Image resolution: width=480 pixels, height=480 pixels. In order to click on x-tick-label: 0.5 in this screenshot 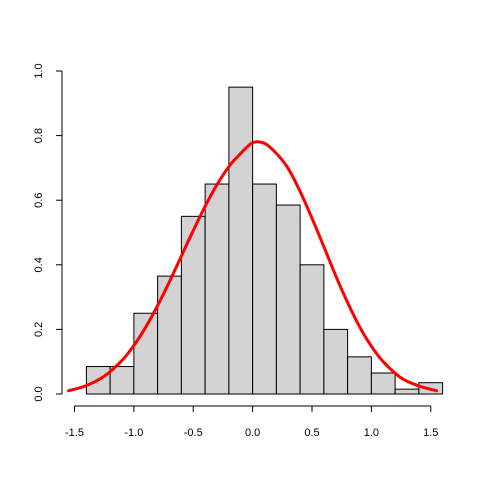, I will do `click(311, 433)`.